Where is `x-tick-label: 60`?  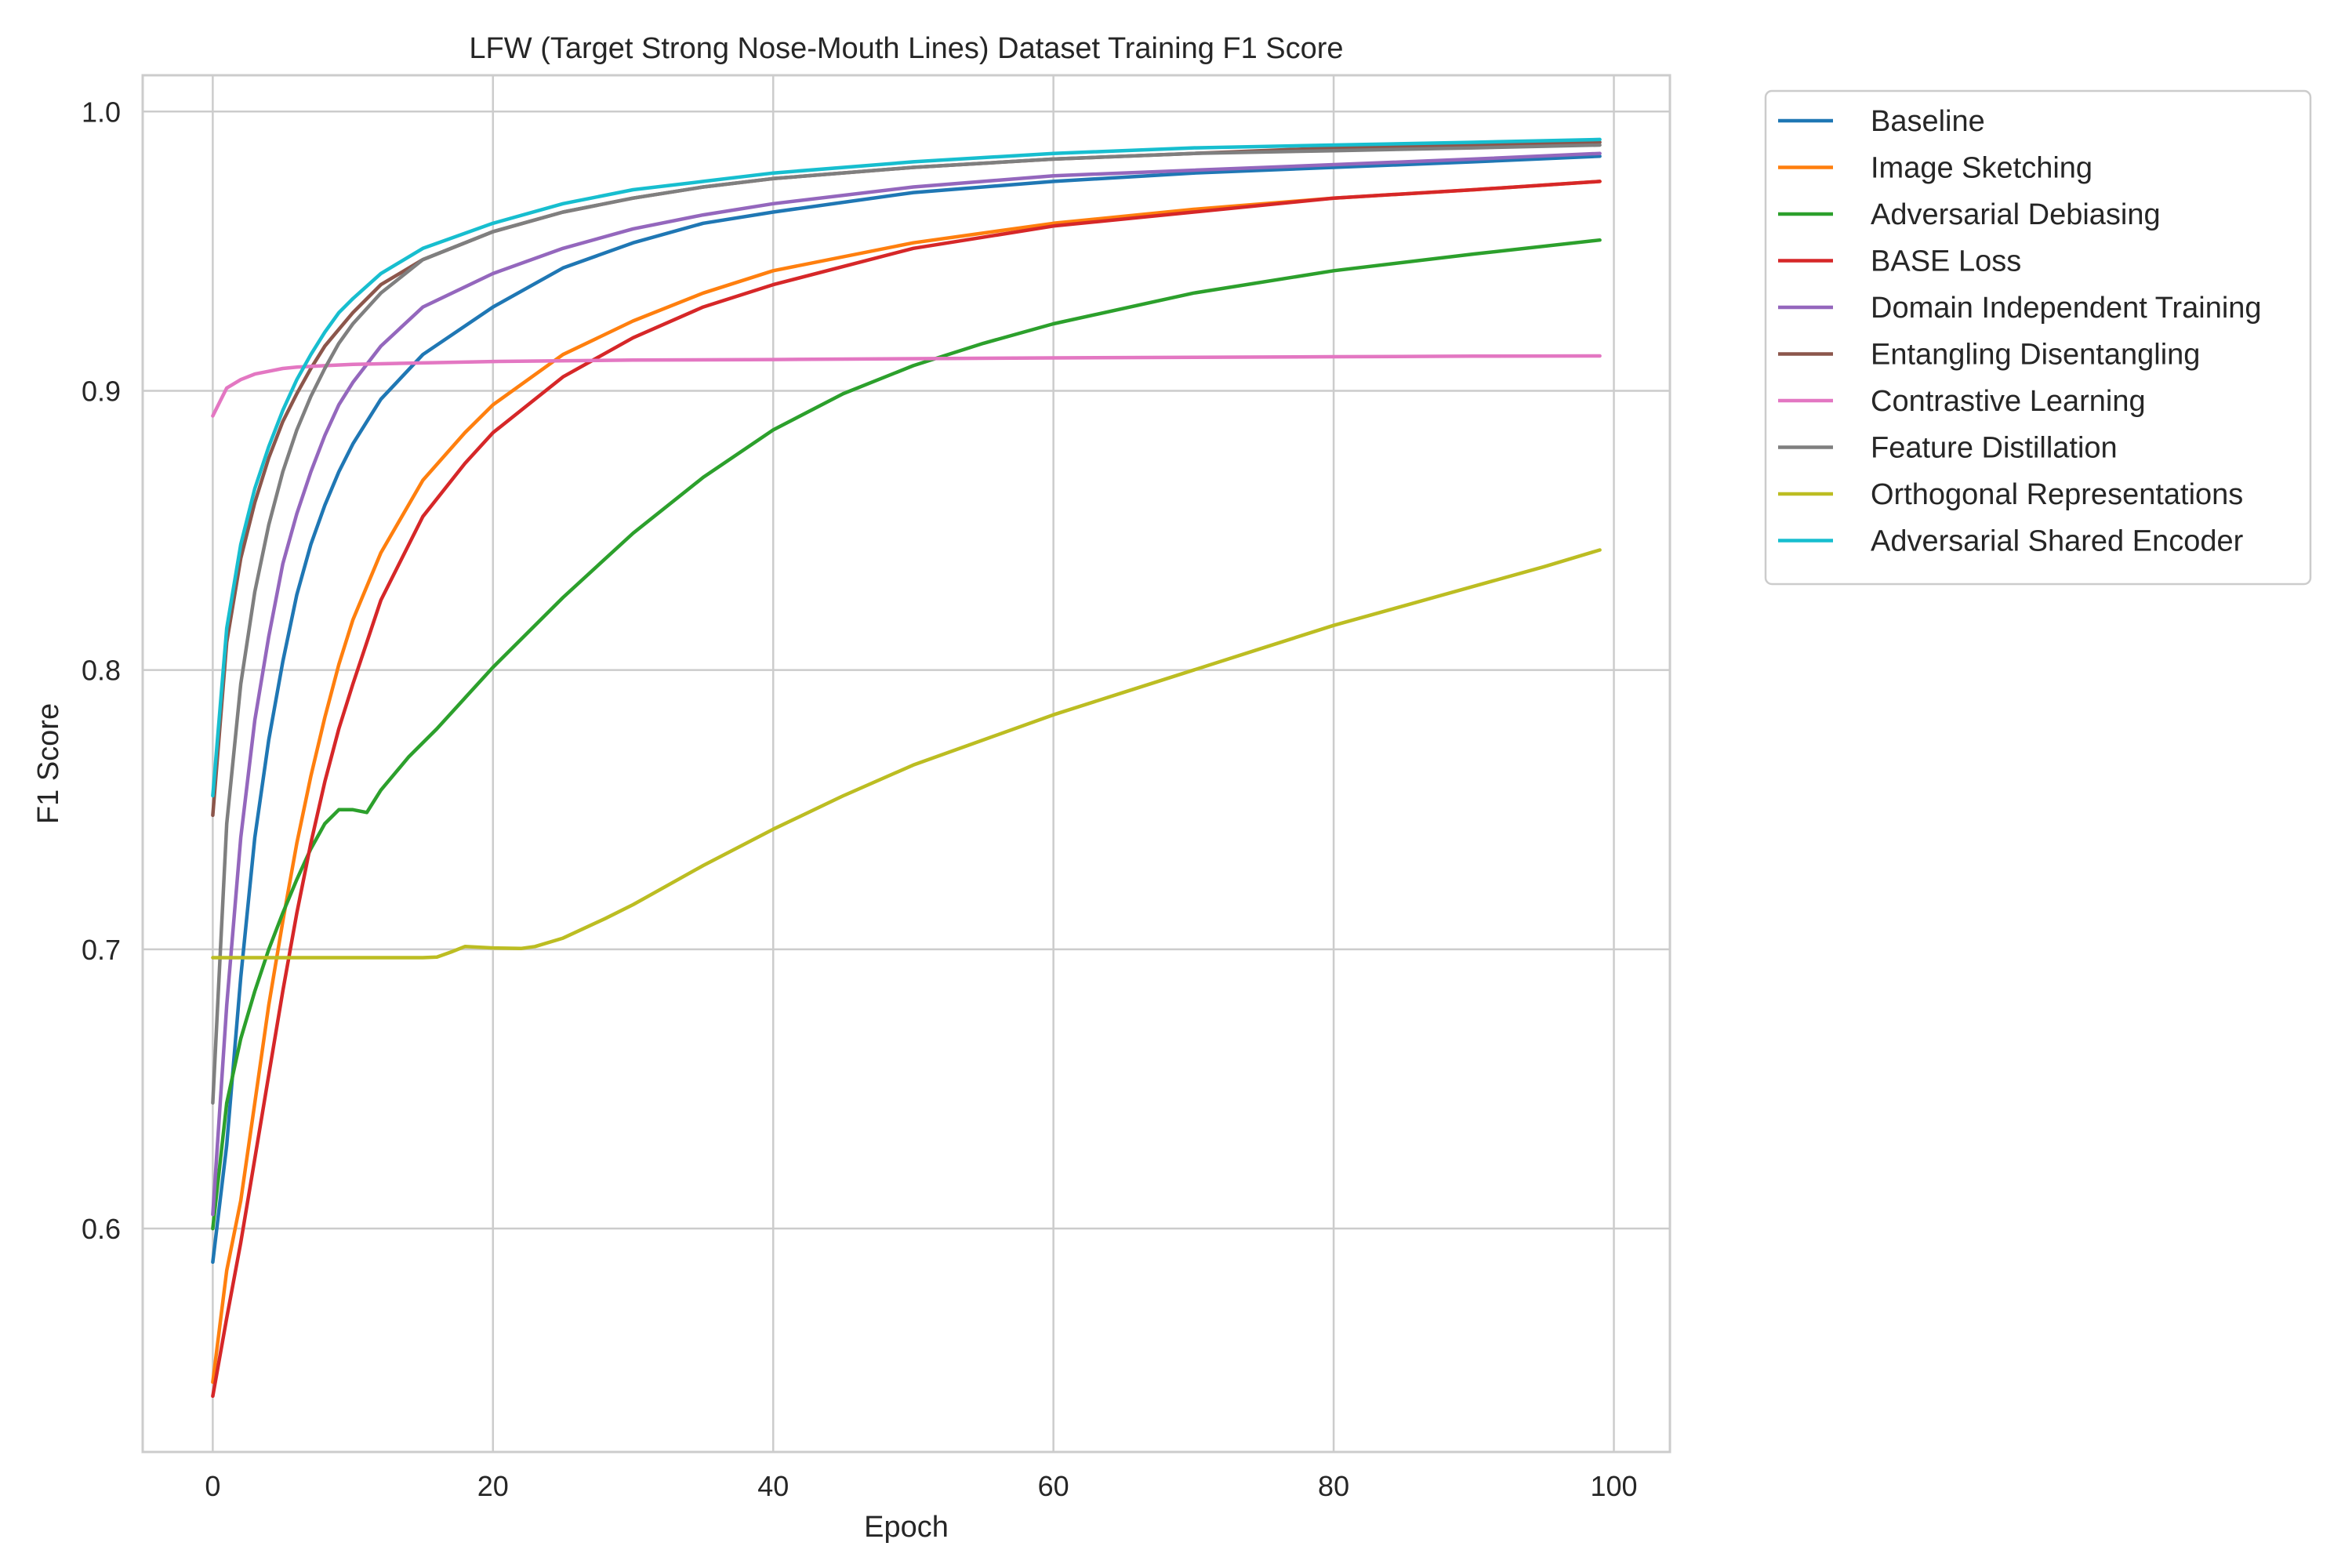 x-tick-label: 60 is located at coordinates (1053, 1486).